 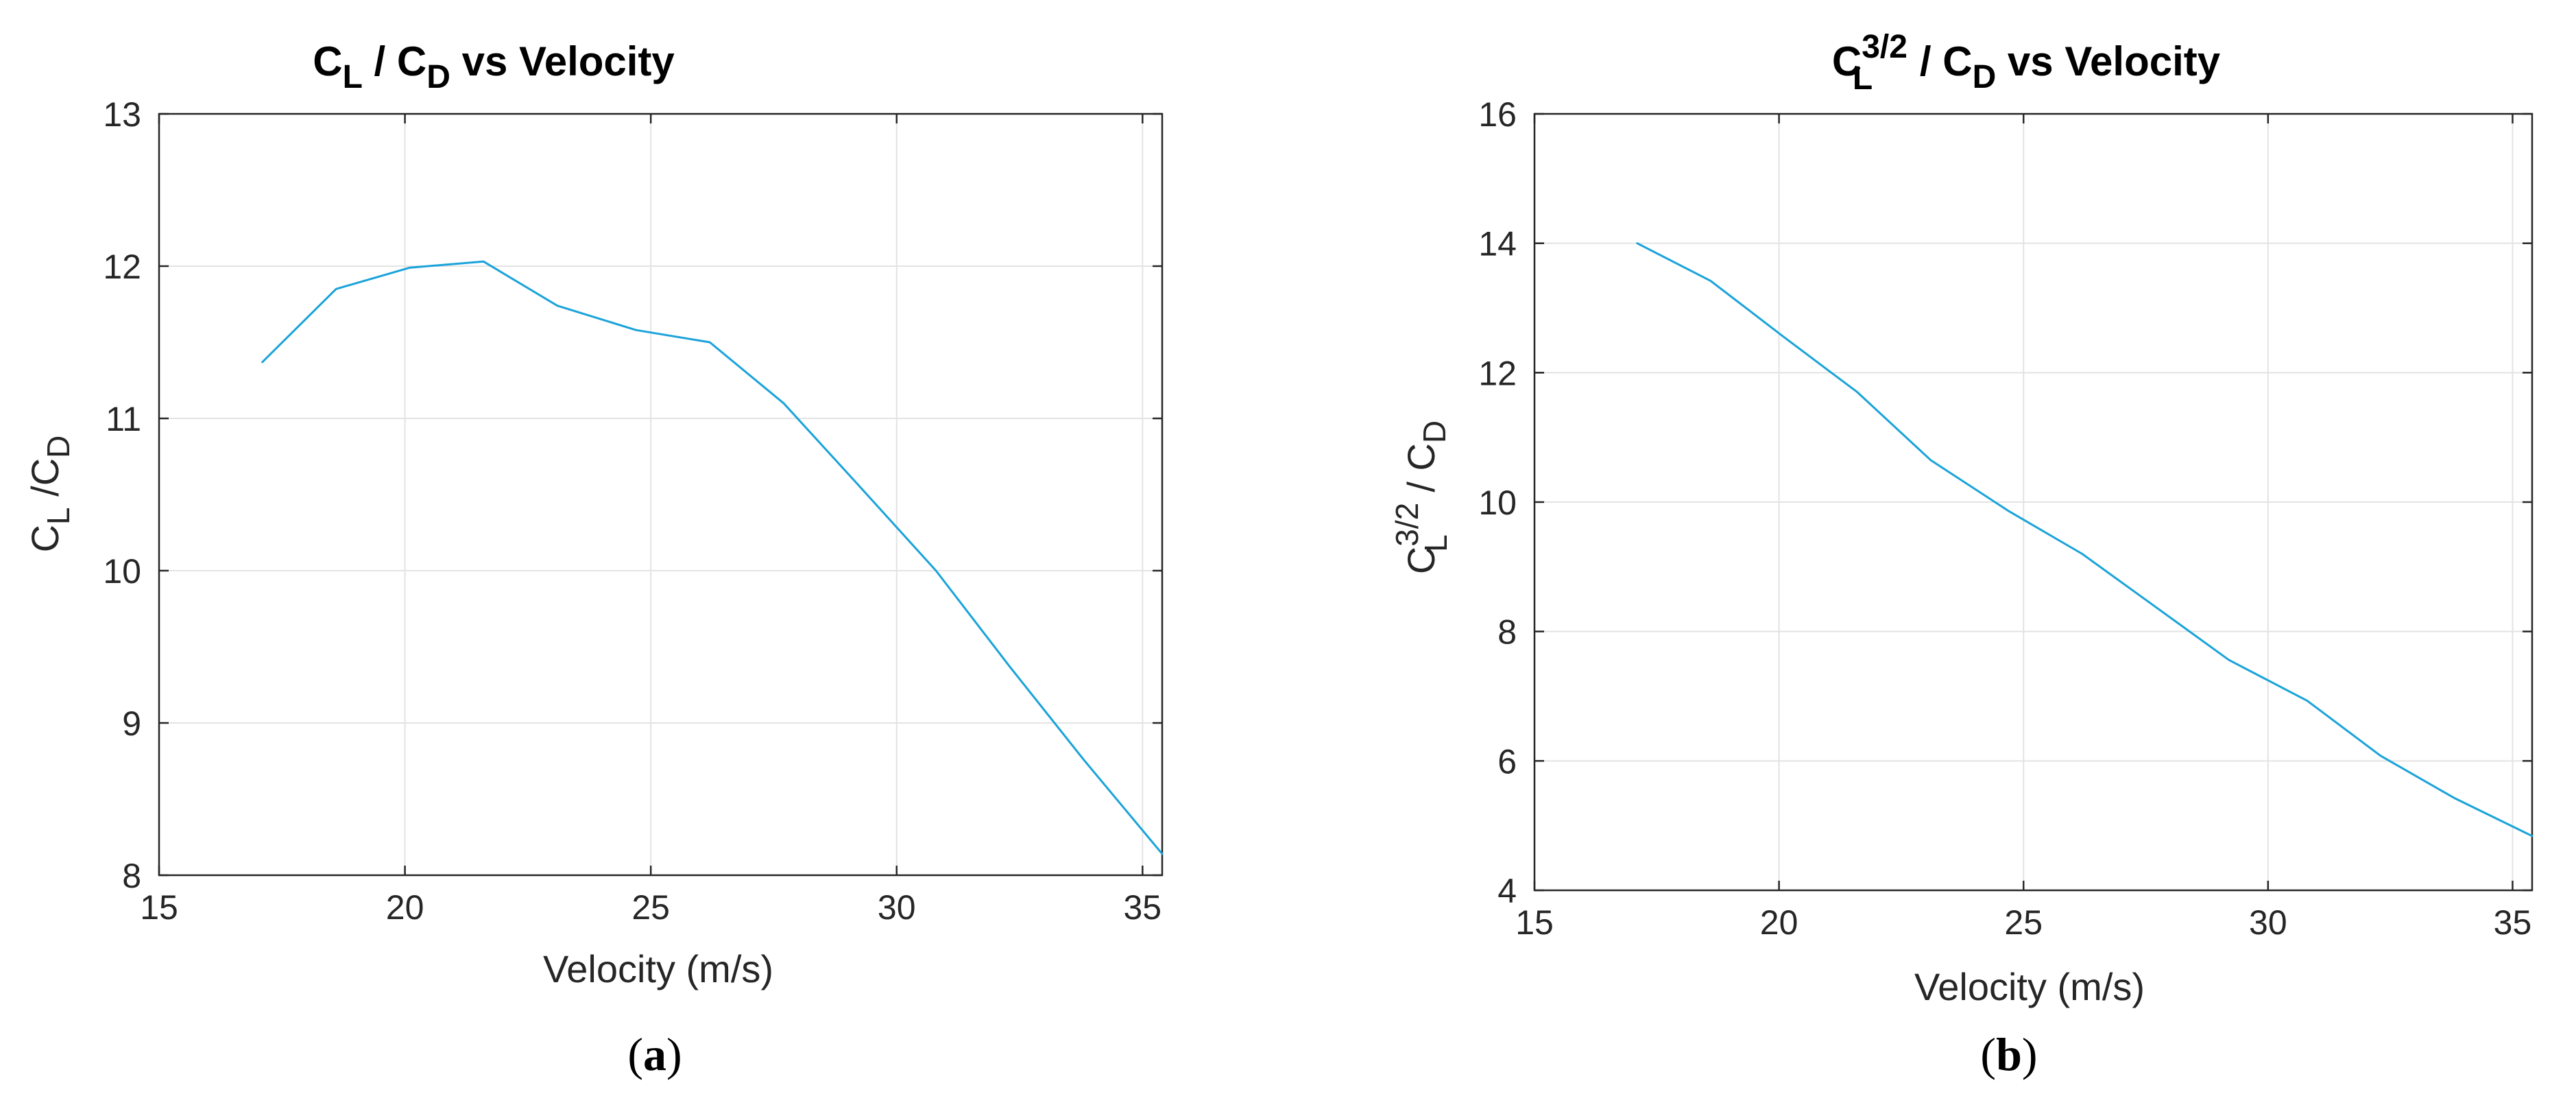 What do you see at coordinates (50, 494) in the screenshot?
I see `y-axis-label-a: CL /CD` at bounding box center [50, 494].